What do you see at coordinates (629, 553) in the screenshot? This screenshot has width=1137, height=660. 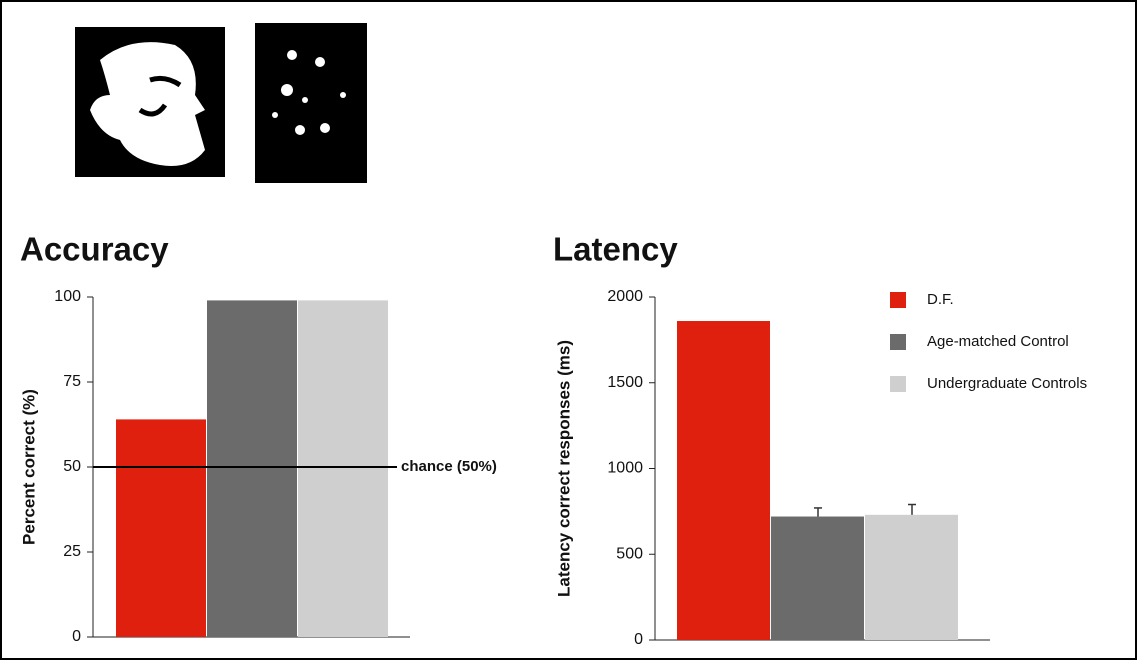 I see `y-tick-label: 500` at bounding box center [629, 553].